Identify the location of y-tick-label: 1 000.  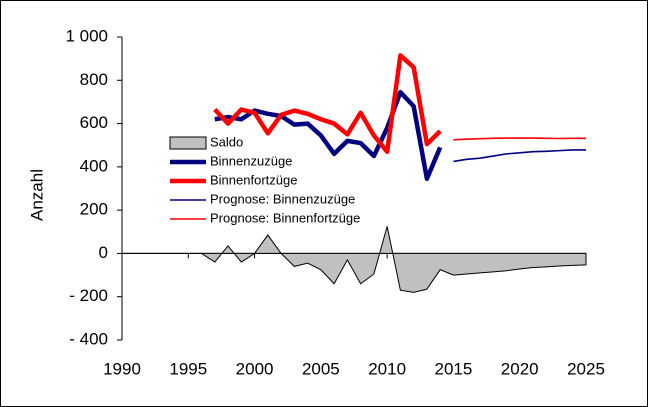
(86, 35).